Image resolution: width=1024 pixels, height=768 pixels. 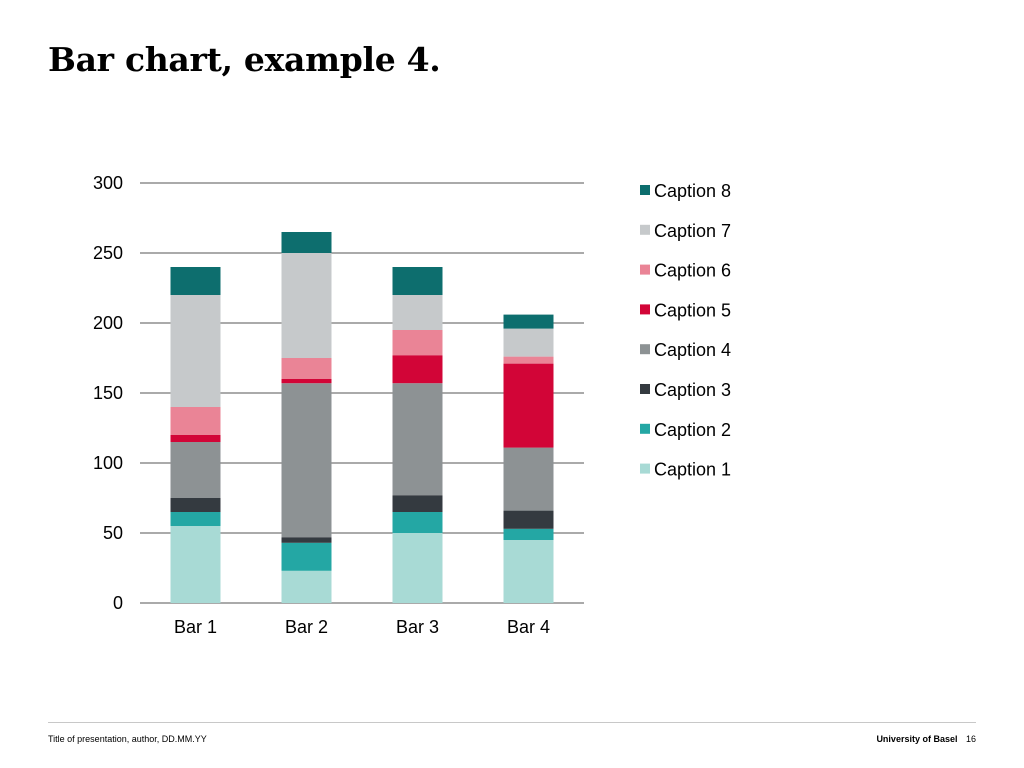 What do you see at coordinates (692, 430) in the screenshot?
I see `legend-label: Caption 2` at bounding box center [692, 430].